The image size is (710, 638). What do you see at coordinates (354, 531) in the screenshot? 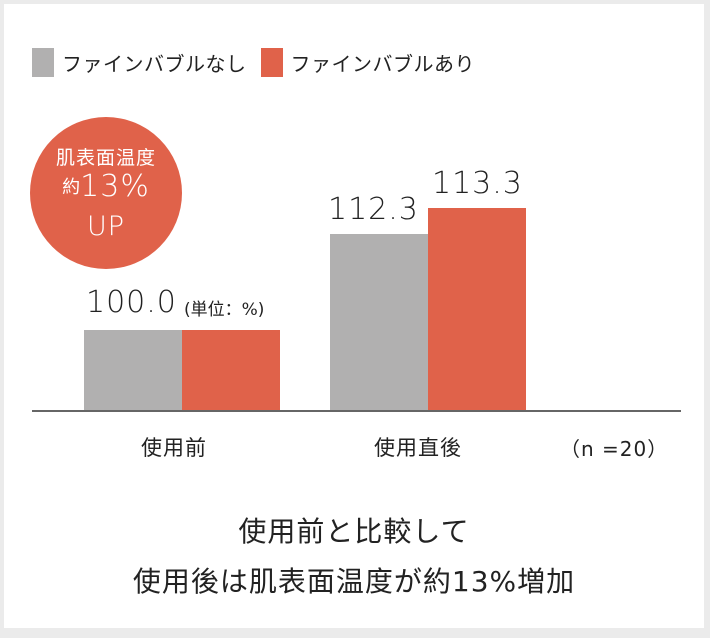
I see `caption-line-1: 使用前と比較して` at bounding box center [354, 531].